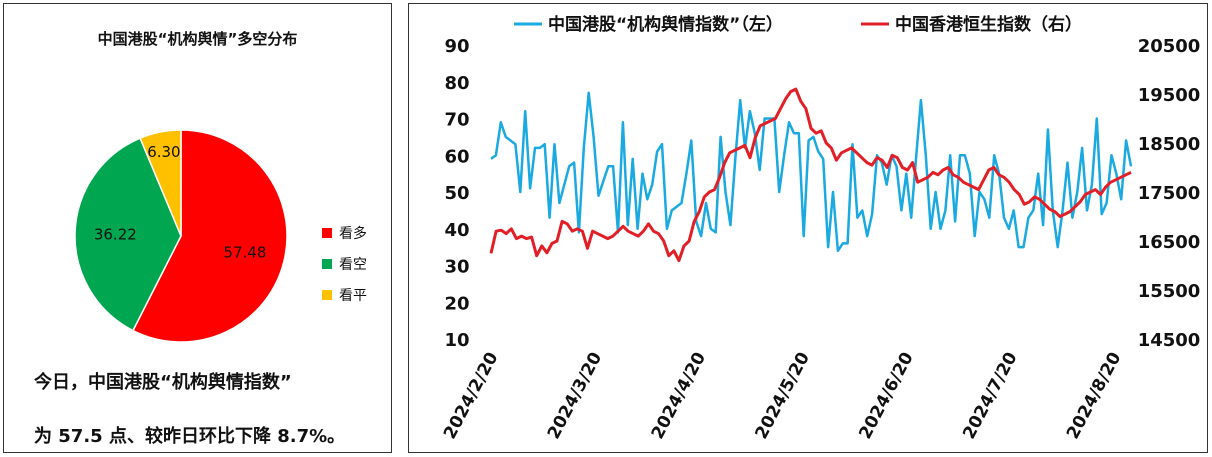  Describe the element at coordinates (1169, 144) in the screenshot. I see `right-tick-label: 18500` at that location.